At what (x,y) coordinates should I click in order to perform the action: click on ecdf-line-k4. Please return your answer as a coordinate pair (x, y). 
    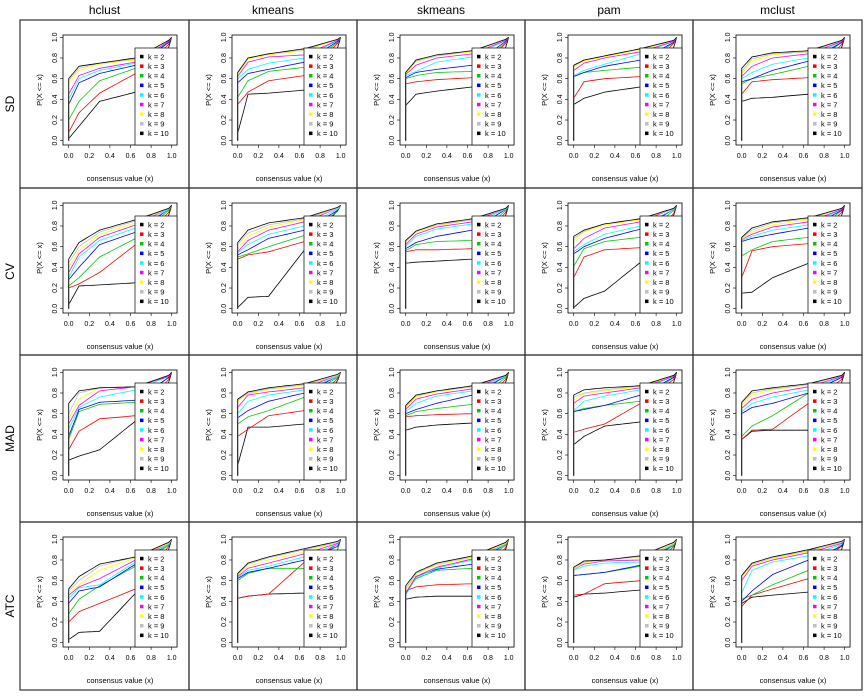
    Looking at the image, I should click on (120, 257).